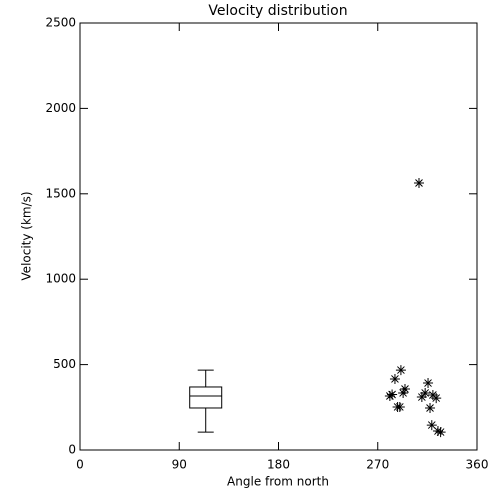  Describe the element at coordinates (27, 235) in the screenshot. I see `y-axis-label: Velocity (km/s)` at that location.